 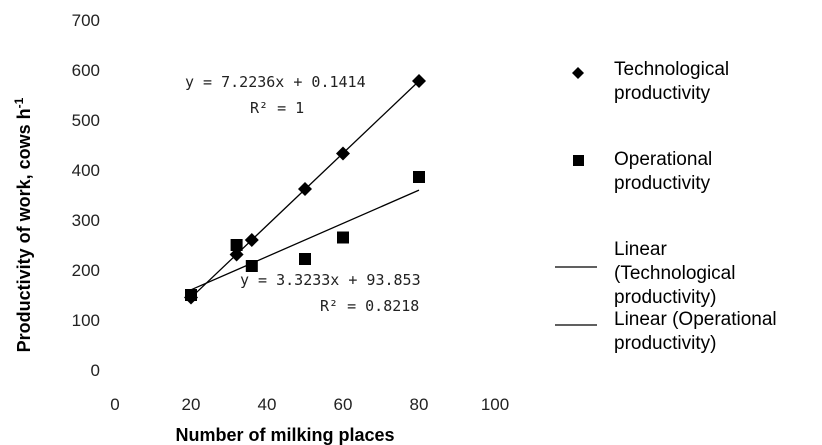 I want to click on legend-label: Linear (Operational, so click(x=695, y=319).